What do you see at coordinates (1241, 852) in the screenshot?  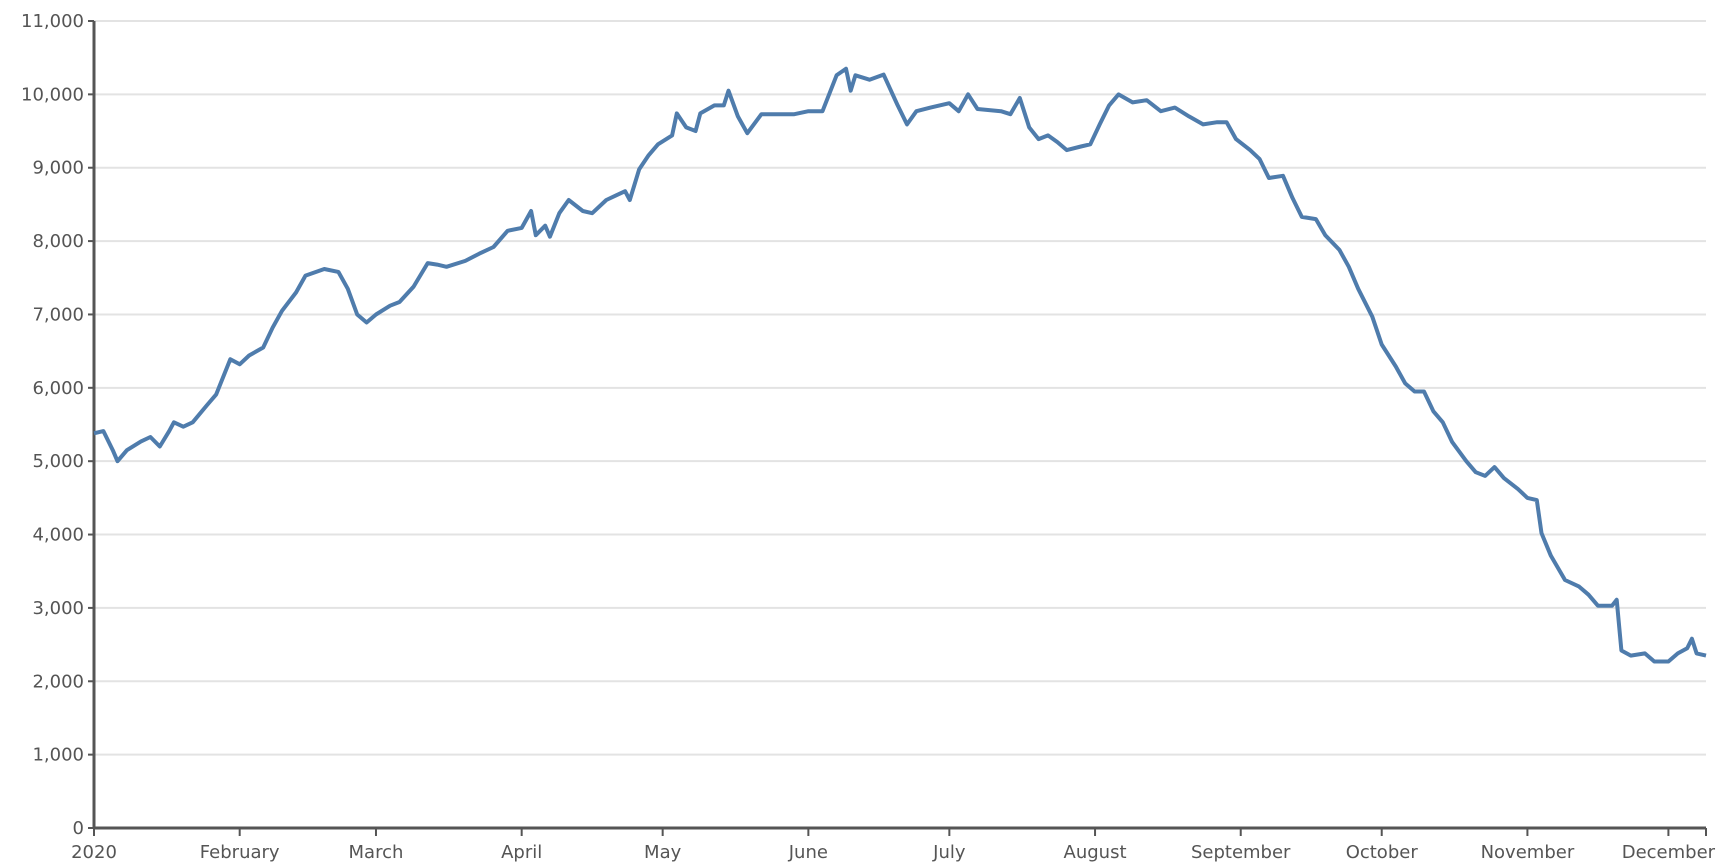 I see `x-tick-label: September` at bounding box center [1241, 852].